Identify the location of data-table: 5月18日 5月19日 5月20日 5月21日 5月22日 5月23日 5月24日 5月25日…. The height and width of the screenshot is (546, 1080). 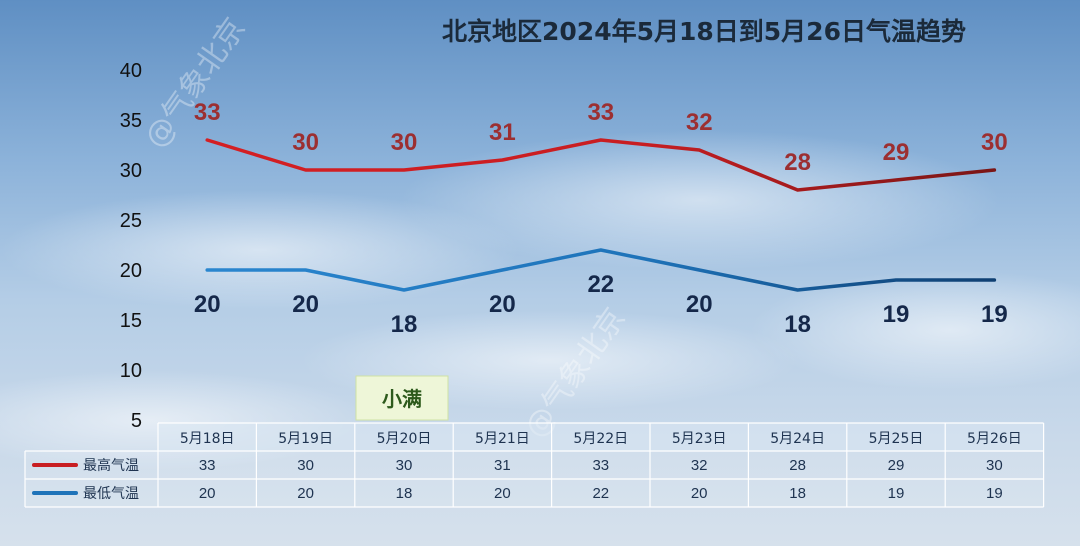
(534, 465).